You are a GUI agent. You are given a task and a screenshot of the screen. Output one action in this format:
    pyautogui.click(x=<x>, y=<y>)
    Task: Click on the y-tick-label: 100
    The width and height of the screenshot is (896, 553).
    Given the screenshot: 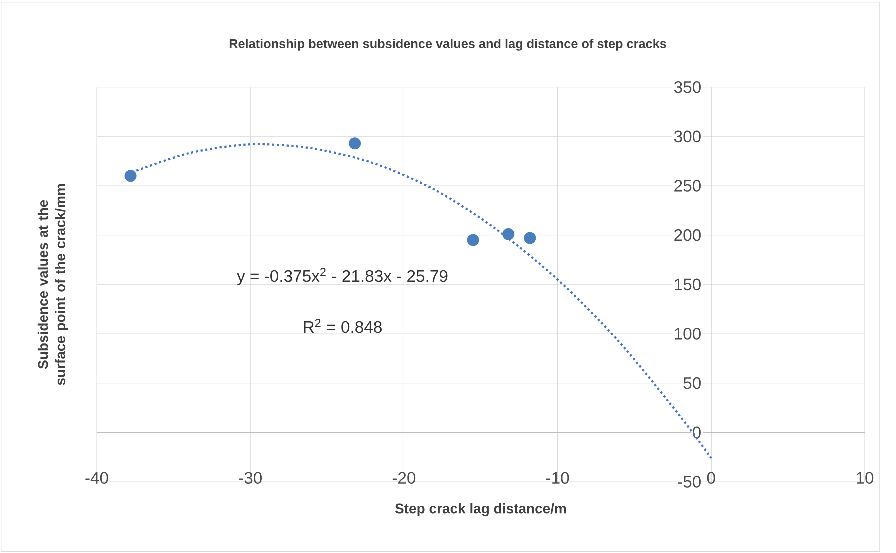 What is the action you would take?
    pyautogui.click(x=688, y=334)
    